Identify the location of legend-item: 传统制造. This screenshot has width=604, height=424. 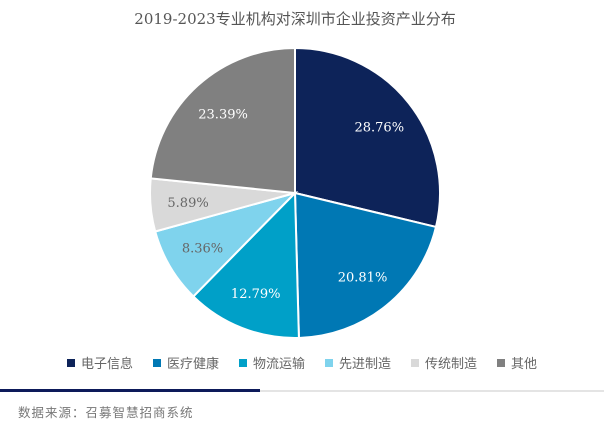
(444, 362).